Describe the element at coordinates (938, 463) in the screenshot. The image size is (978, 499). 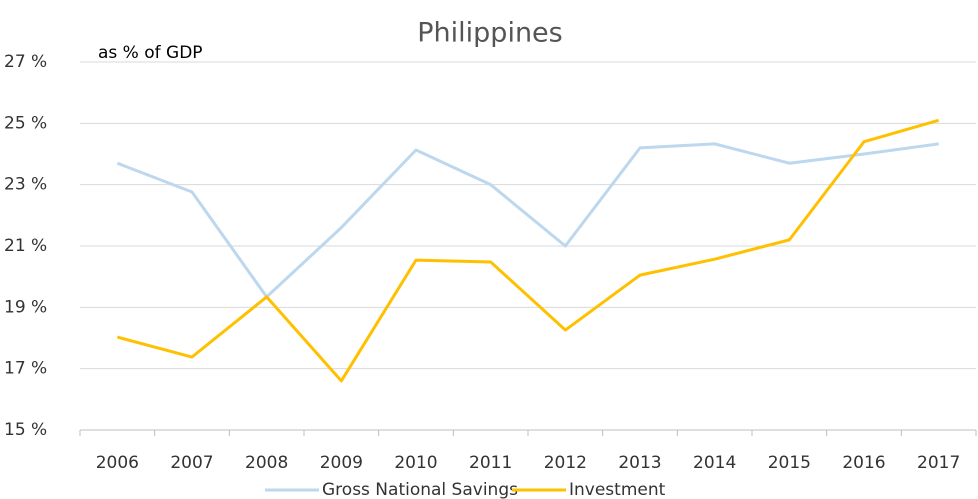
I see `x-tick-label: 2017` at that location.